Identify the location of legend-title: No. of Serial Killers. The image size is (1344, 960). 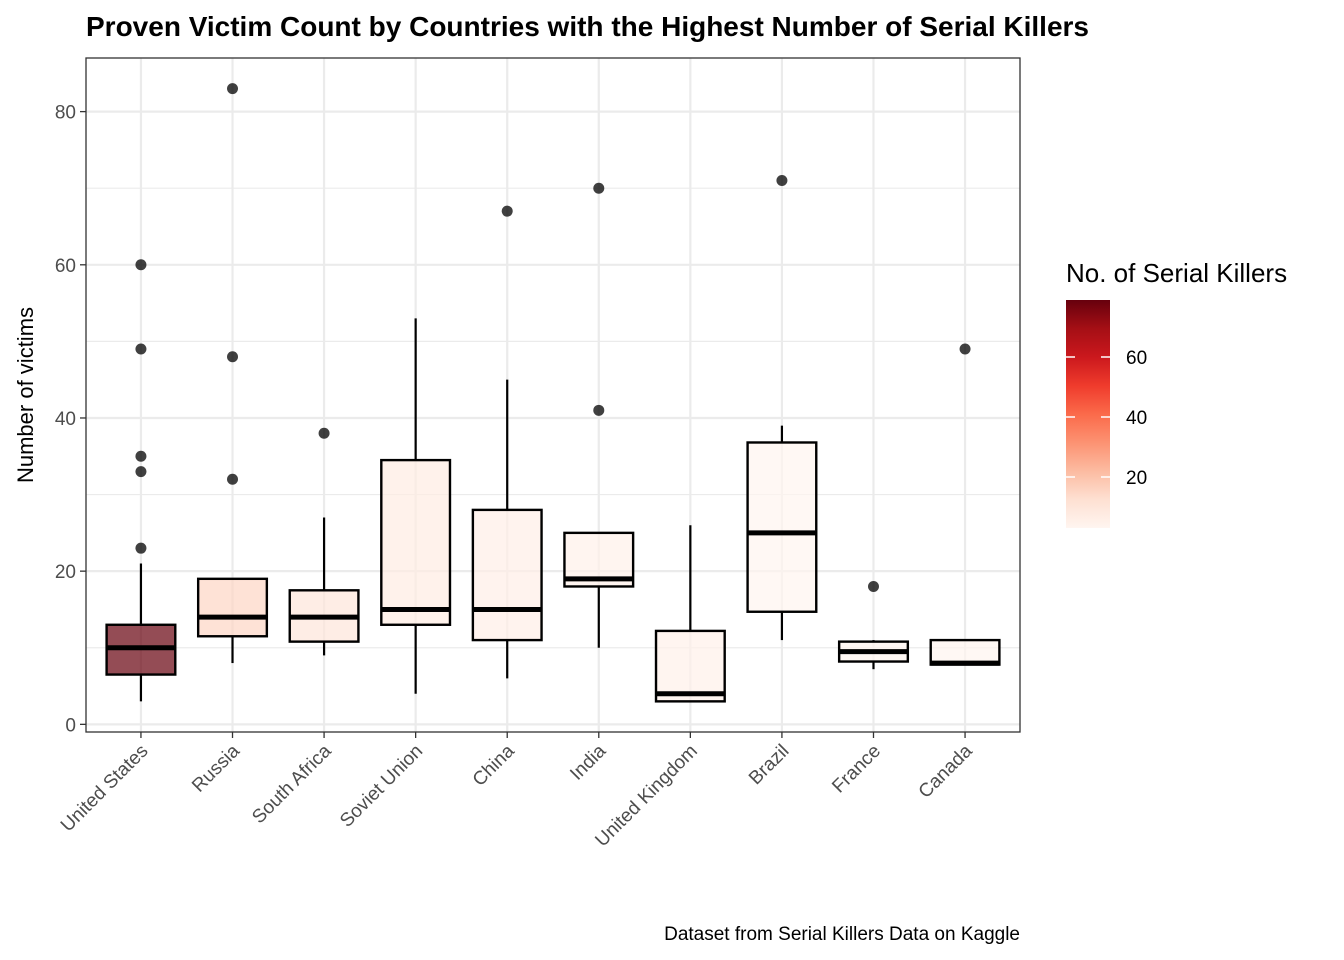
(1176, 273).